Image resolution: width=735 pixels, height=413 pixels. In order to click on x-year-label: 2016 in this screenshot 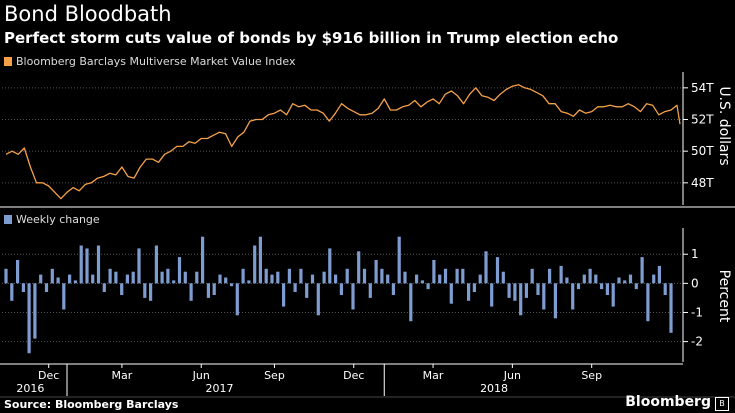, I will do `click(30, 388)`.